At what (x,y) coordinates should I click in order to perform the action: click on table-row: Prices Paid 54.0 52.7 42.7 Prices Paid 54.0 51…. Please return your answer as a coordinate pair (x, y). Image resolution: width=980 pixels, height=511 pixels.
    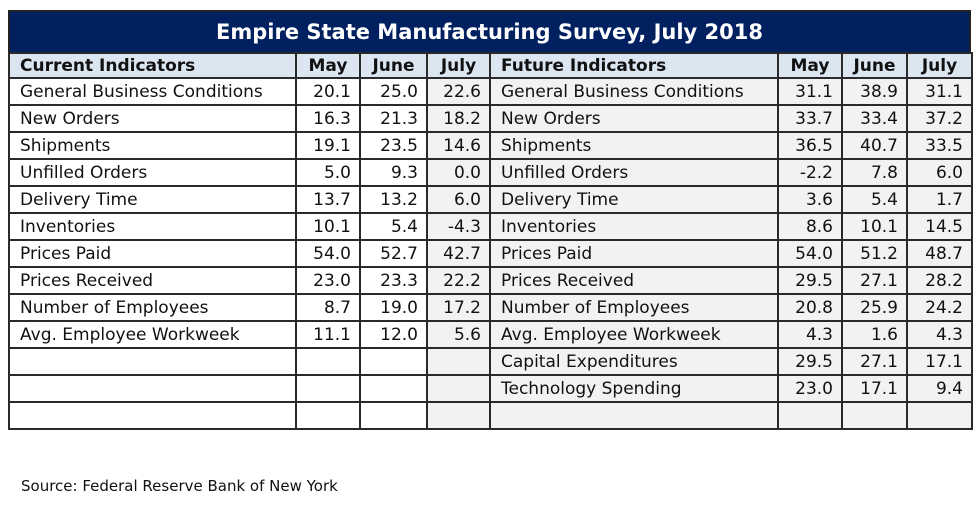
    Looking at the image, I should click on (490, 253).